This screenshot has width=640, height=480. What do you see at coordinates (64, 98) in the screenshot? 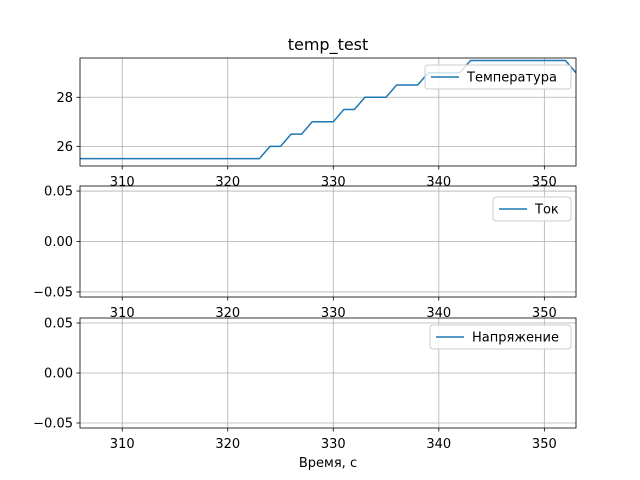
I see `y-tick-label: 28` at bounding box center [64, 98].